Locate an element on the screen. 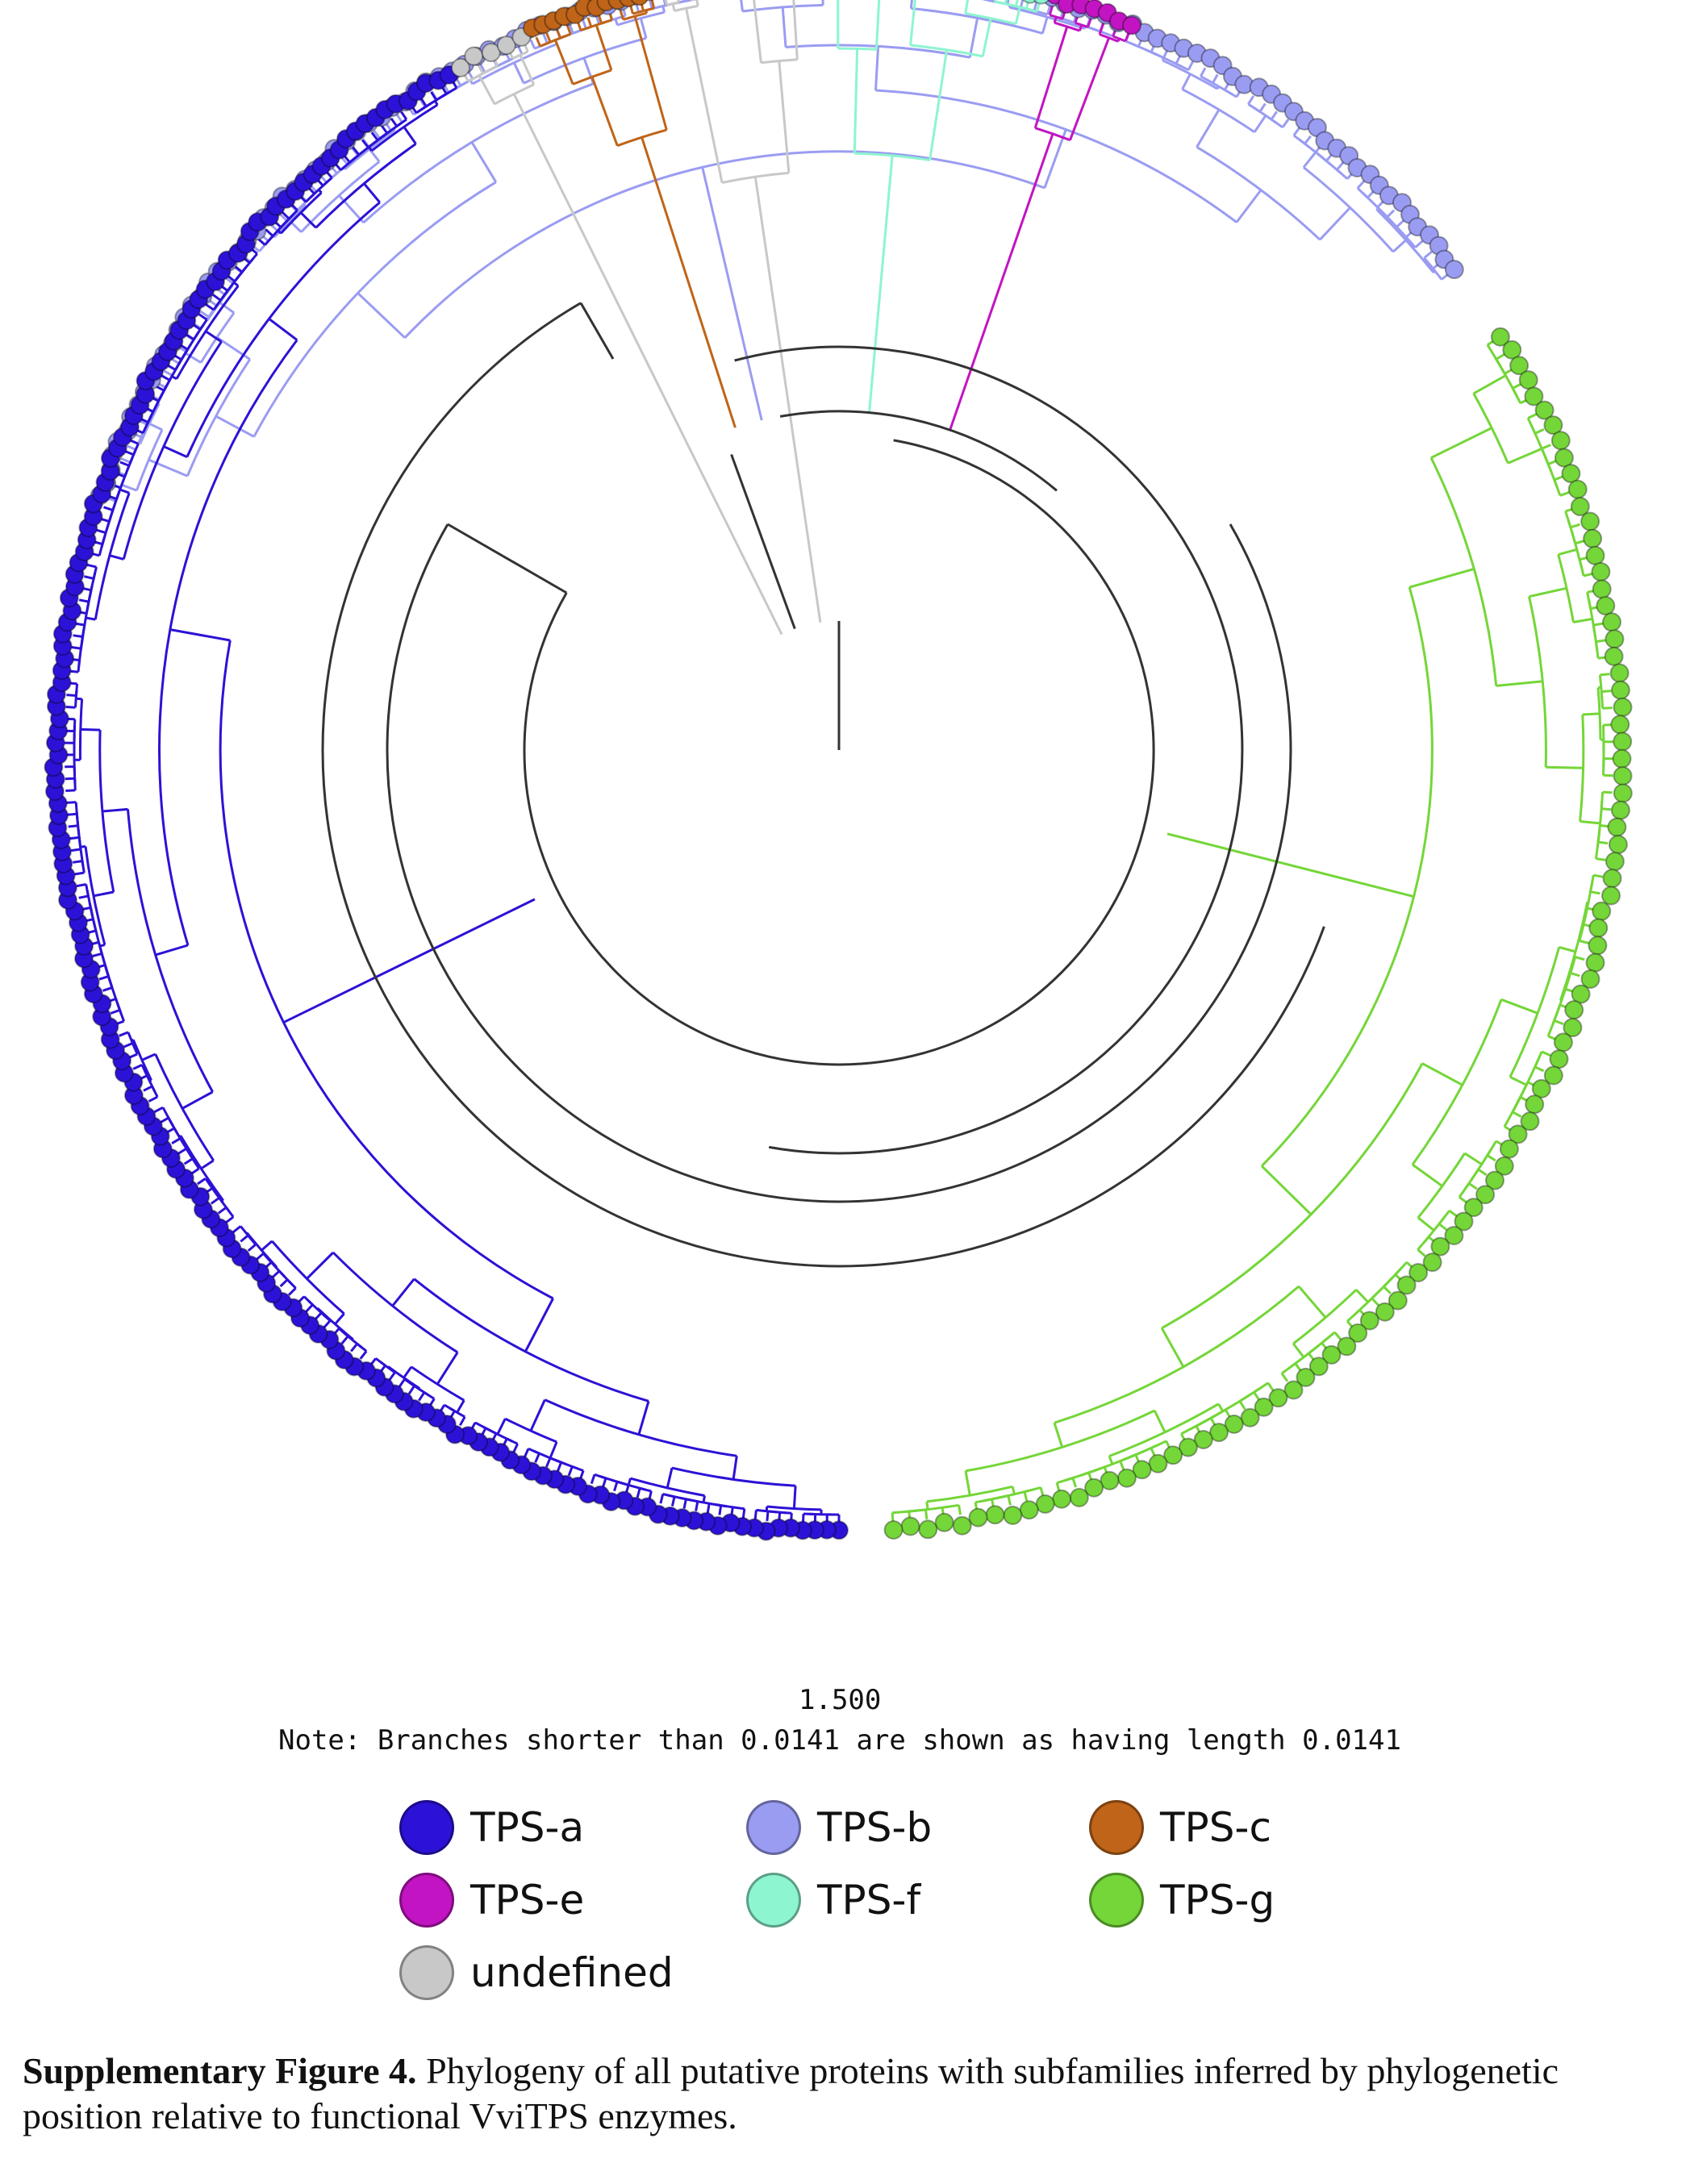  caption-title: Supplementary Figure 4. is located at coordinates (220, 2070).